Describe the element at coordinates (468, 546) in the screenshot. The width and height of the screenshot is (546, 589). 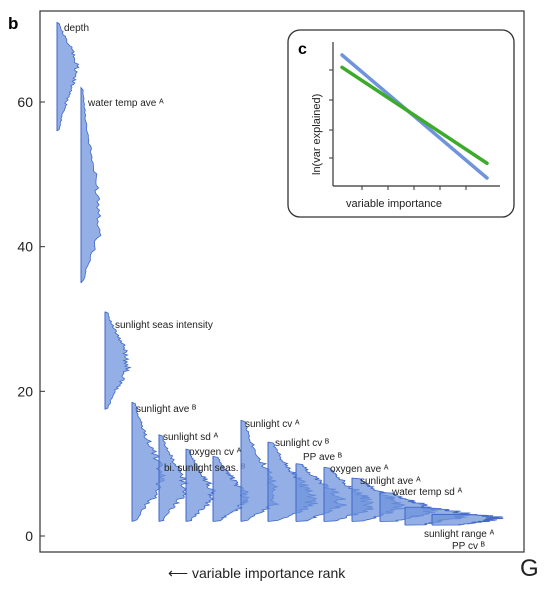
I see `ridge-label: PP cv ᴮ` at that location.